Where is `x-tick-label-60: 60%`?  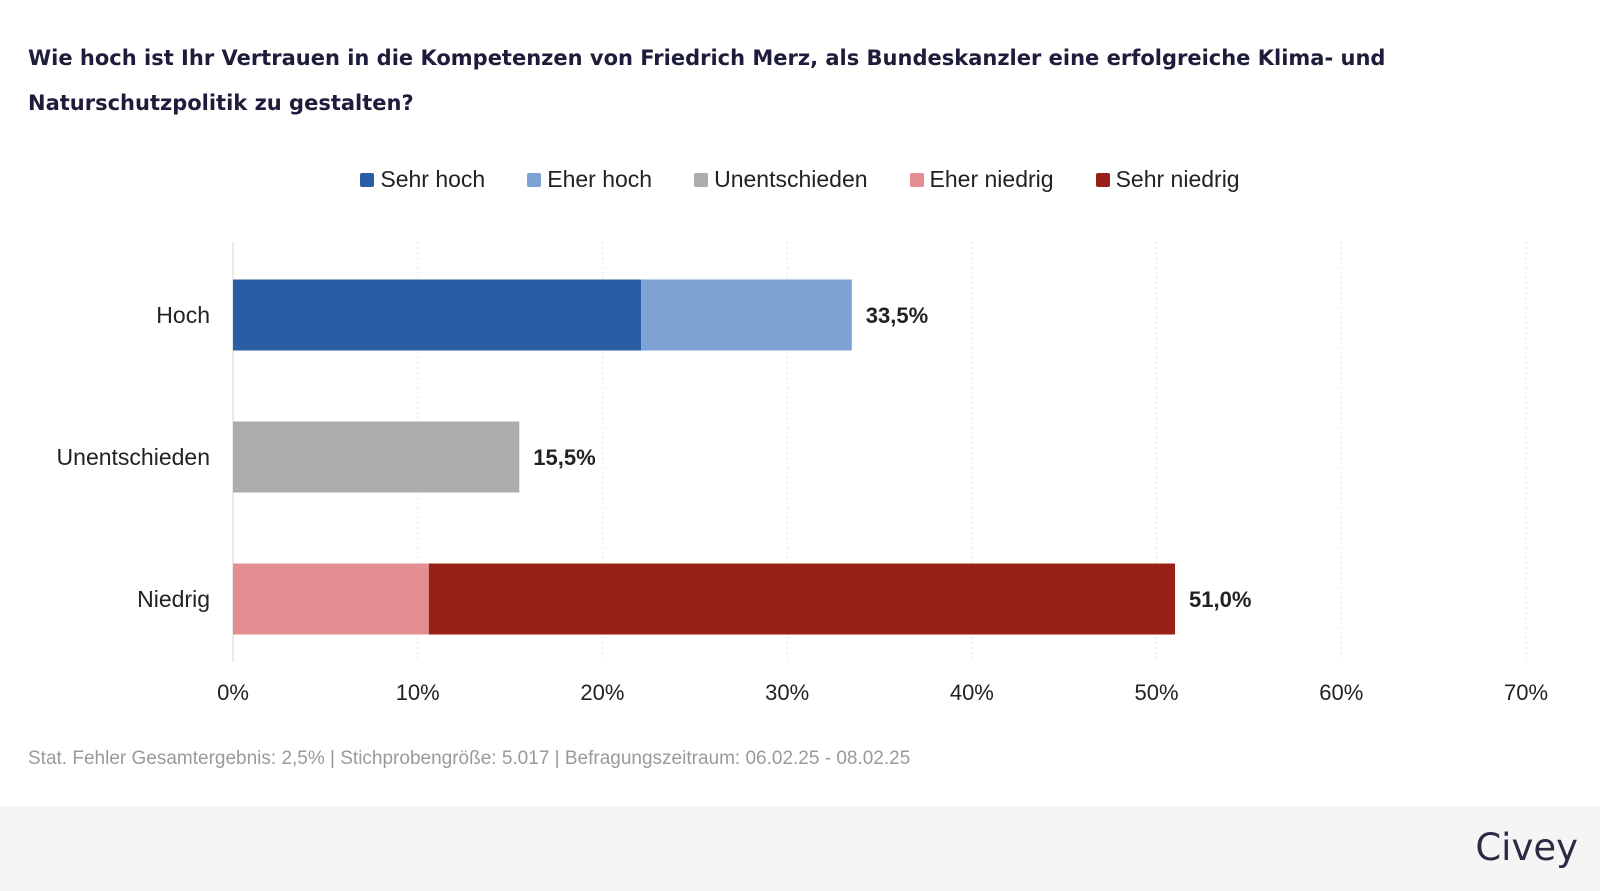
x-tick-label-60: 60% is located at coordinates (1341, 692).